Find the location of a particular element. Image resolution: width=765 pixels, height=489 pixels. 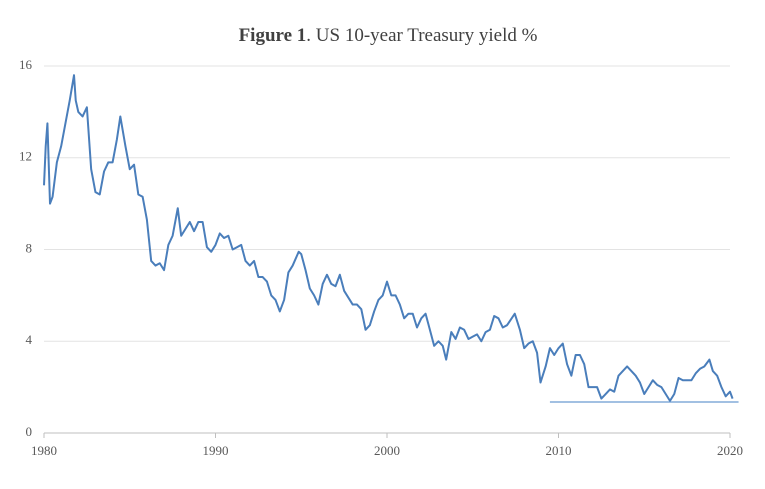

chart-title: Figure 1. US 10-year Treasury yield % is located at coordinates (388, 35).